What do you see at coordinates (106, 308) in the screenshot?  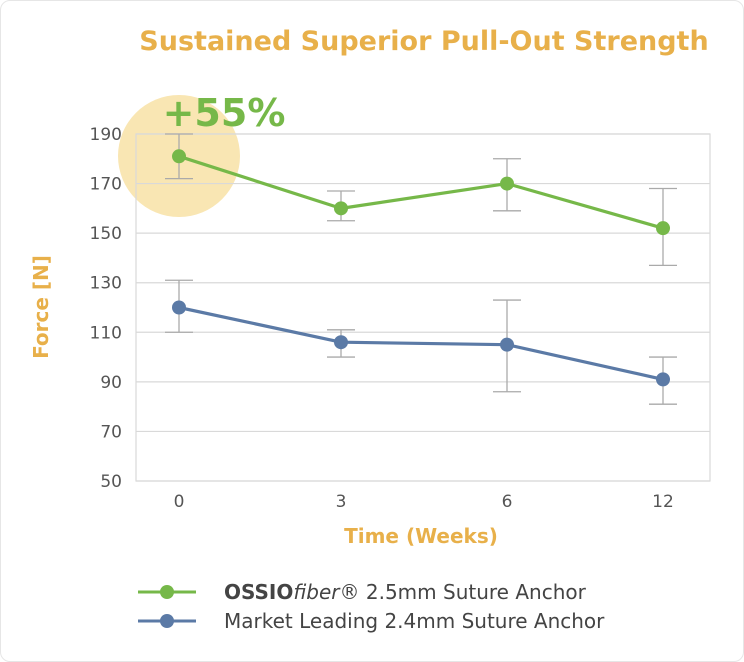 I see `y-axis-ticks: 190 170 150 130 110 90 70 50` at bounding box center [106, 308].